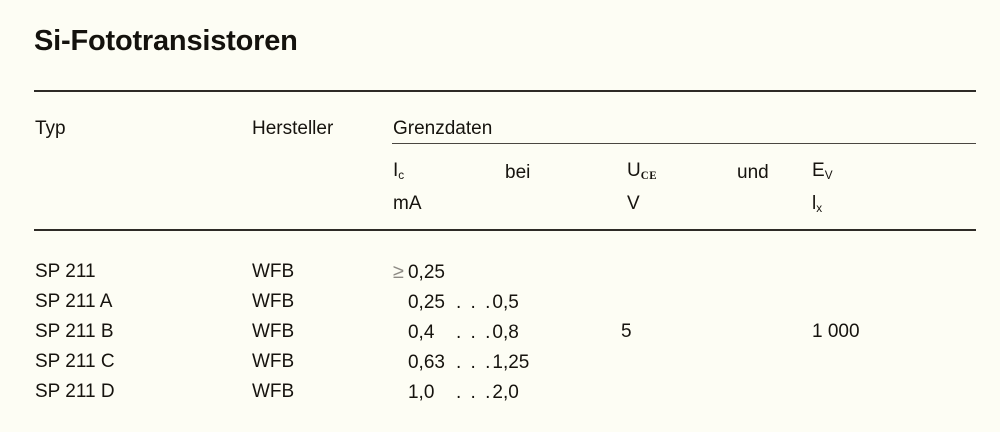 The image size is (1000, 432). Describe the element at coordinates (75, 361) in the screenshot. I see `cell-type-designation: SP 211 C` at that location.